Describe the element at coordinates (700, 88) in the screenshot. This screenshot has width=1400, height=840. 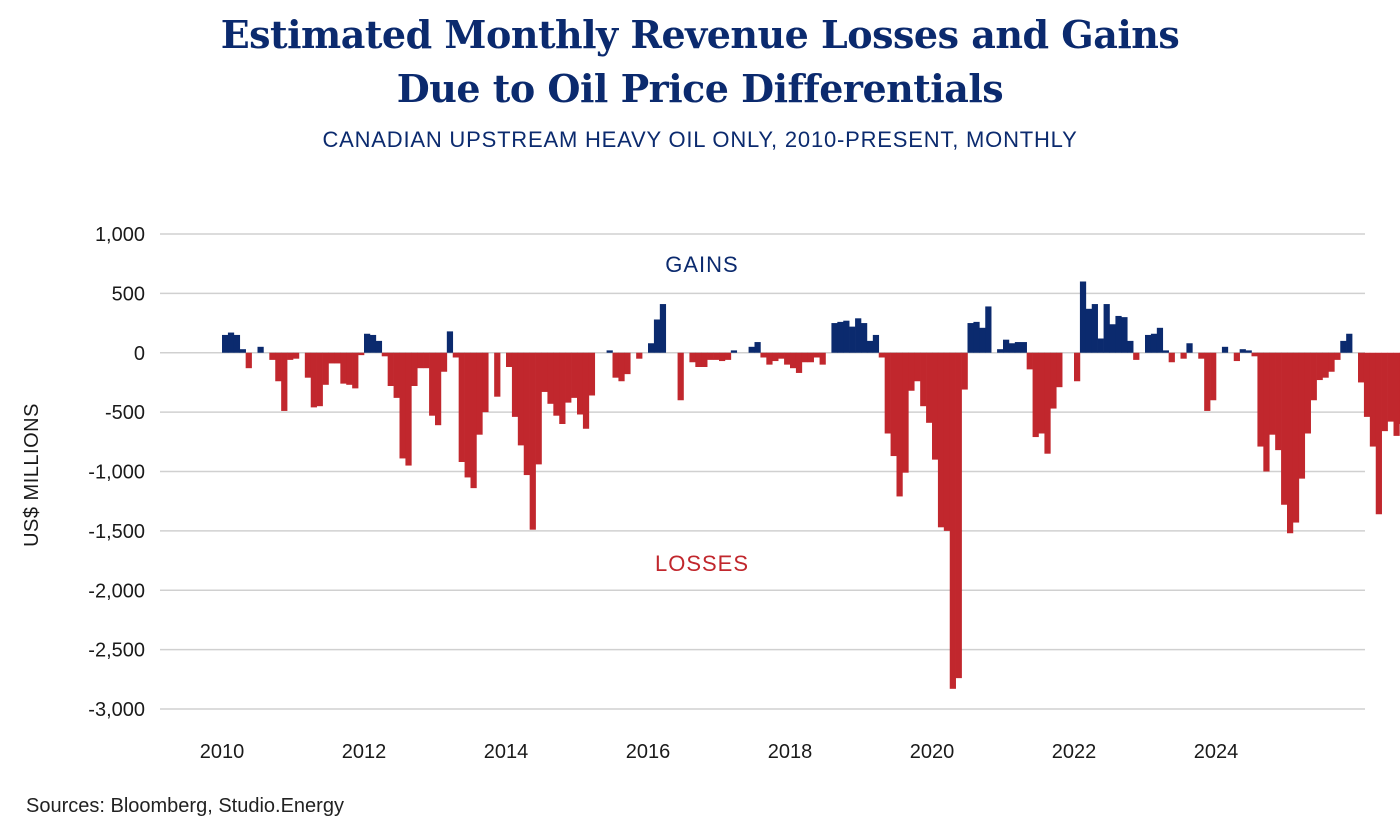
I see `chart-title-line2: Due to Oil Price Differentials` at that location.